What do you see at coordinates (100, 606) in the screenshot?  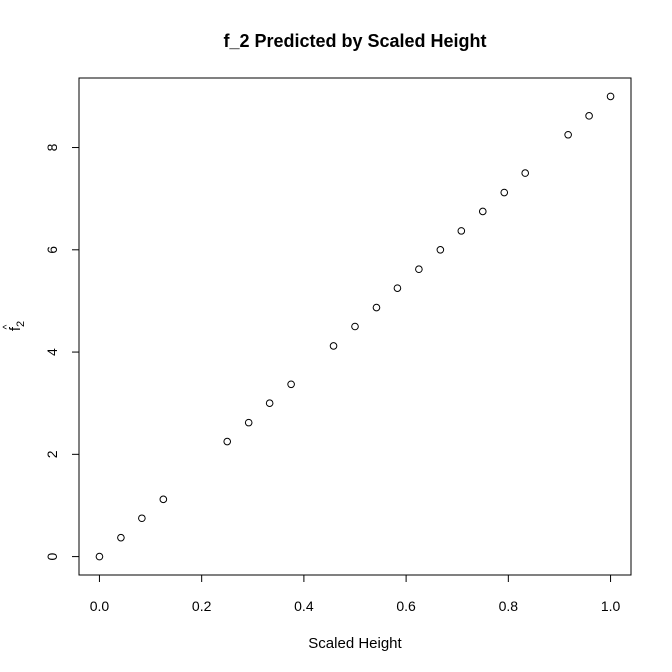 I see `x-tick-label: 0.0` at bounding box center [100, 606].